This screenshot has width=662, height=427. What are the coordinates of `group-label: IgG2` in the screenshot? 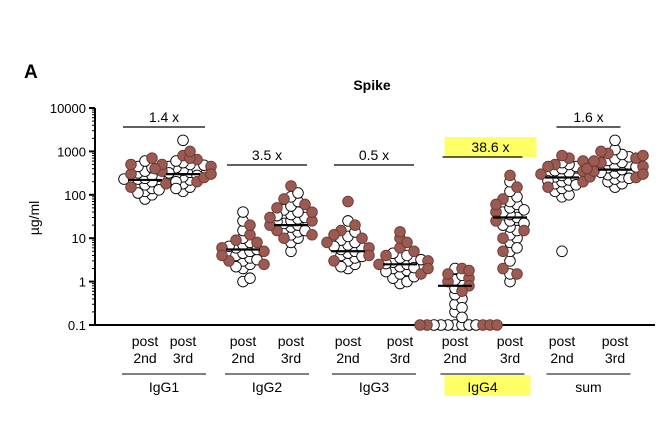 It's located at (267, 387).